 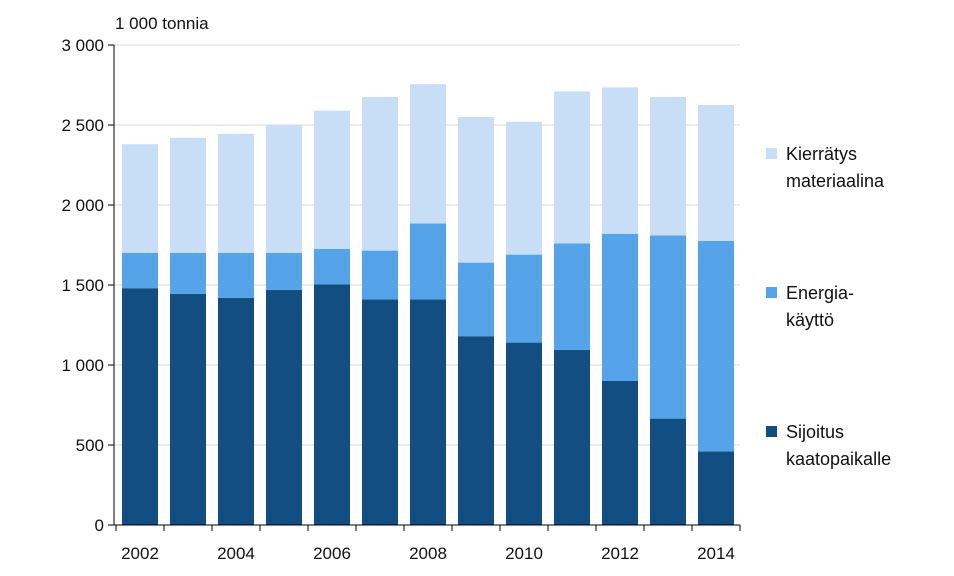 What do you see at coordinates (82, 205) in the screenshot?
I see `y-tick-label: 2 000` at bounding box center [82, 205].